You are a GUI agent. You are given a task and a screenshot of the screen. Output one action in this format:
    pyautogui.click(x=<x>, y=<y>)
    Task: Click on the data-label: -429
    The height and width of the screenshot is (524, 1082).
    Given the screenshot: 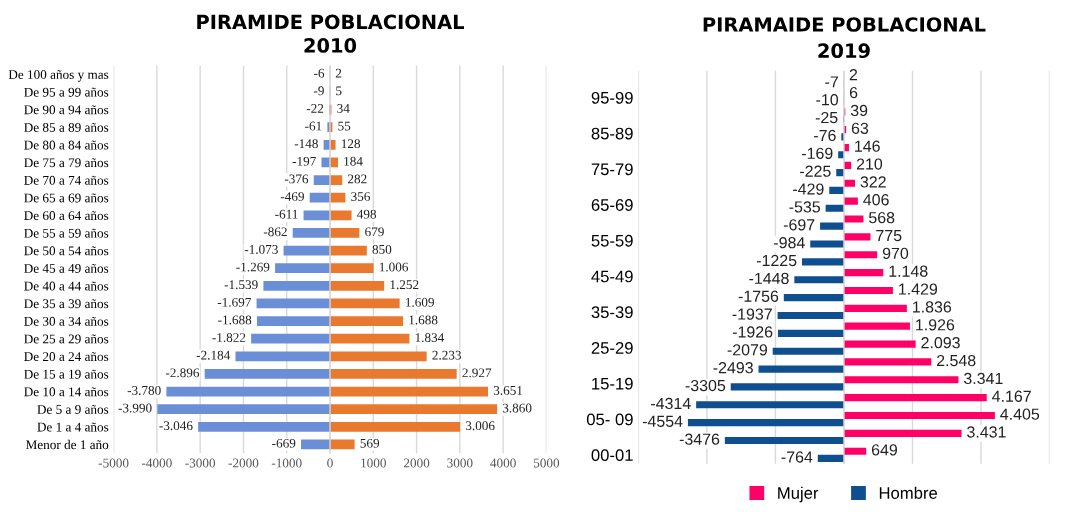 What is the action you would take?
    pyautogui.click(x=808, y=189)
    